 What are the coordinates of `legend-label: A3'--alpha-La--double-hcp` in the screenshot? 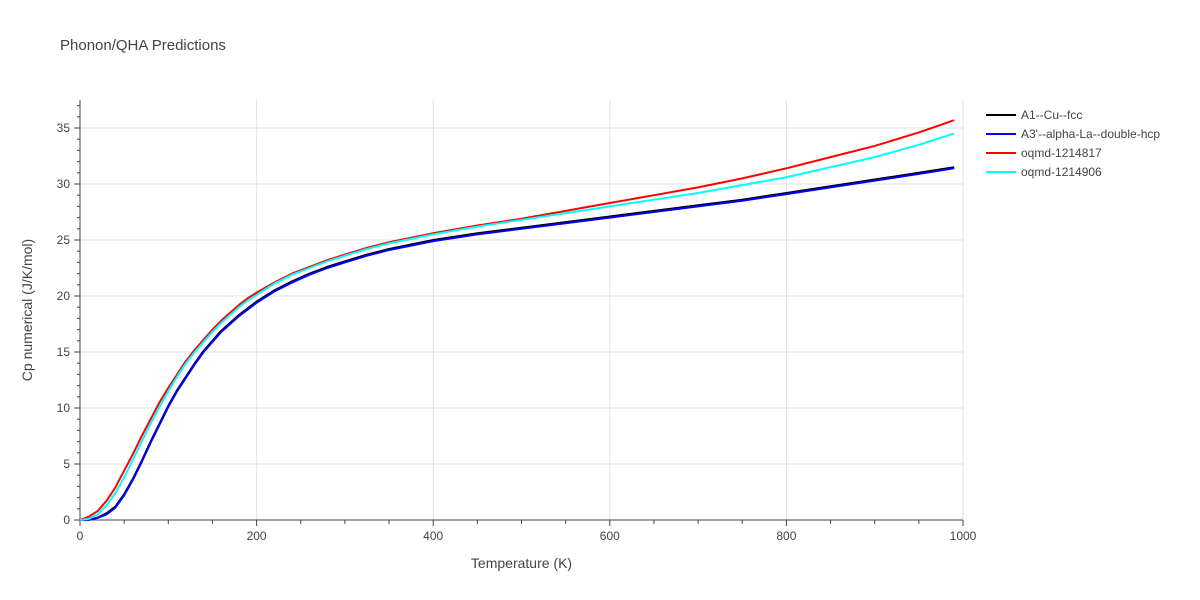 It's located at (1090, 134).